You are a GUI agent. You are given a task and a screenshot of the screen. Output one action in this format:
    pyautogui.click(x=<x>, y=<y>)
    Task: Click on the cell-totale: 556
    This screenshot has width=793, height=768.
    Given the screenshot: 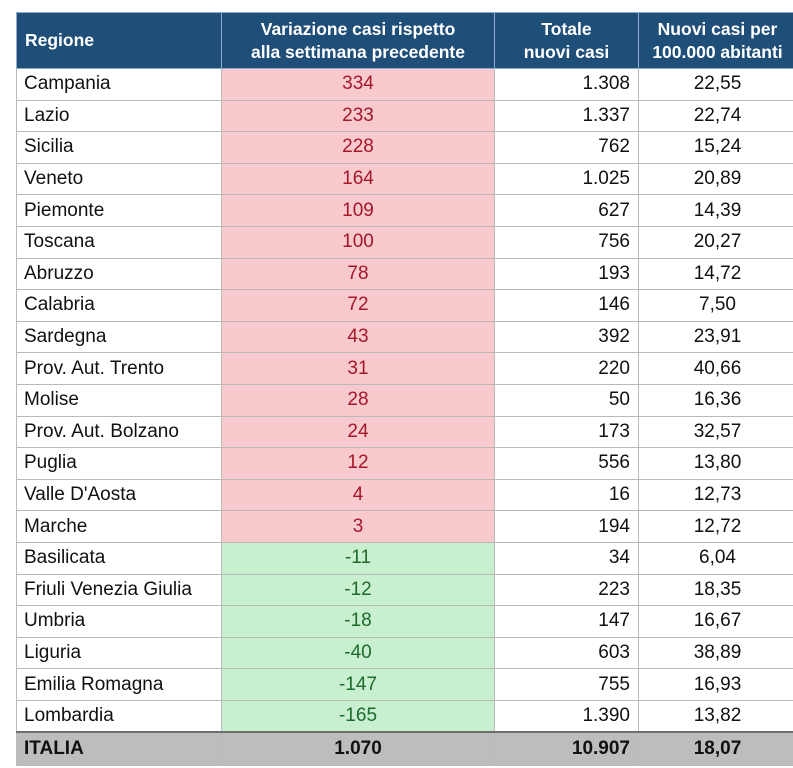 What is the action you would take?
    pyautogui.click(x=566, y=463)
    